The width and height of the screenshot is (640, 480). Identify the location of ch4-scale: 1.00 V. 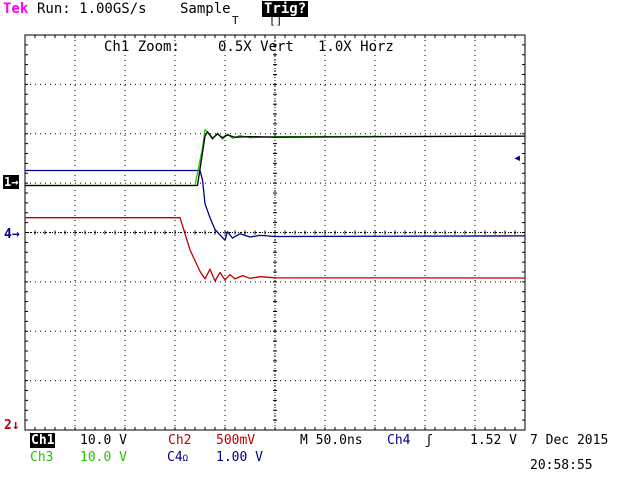
(239, 457).